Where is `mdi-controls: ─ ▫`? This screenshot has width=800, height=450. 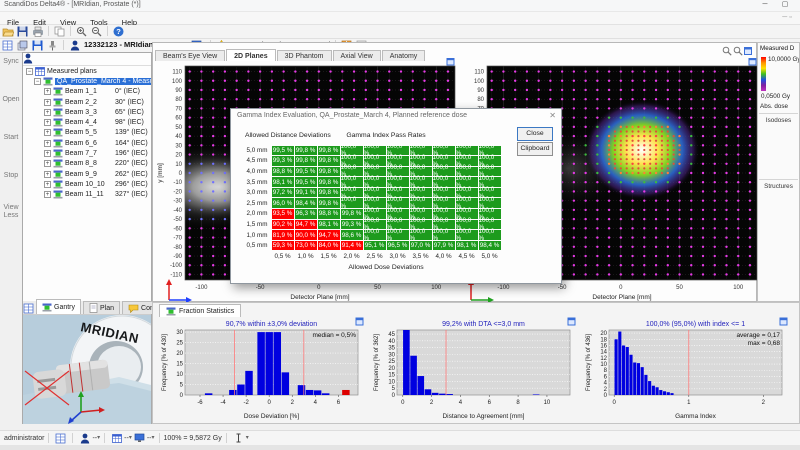 mdi-controls: ─ ▫ is located at coordinates (787, 17).